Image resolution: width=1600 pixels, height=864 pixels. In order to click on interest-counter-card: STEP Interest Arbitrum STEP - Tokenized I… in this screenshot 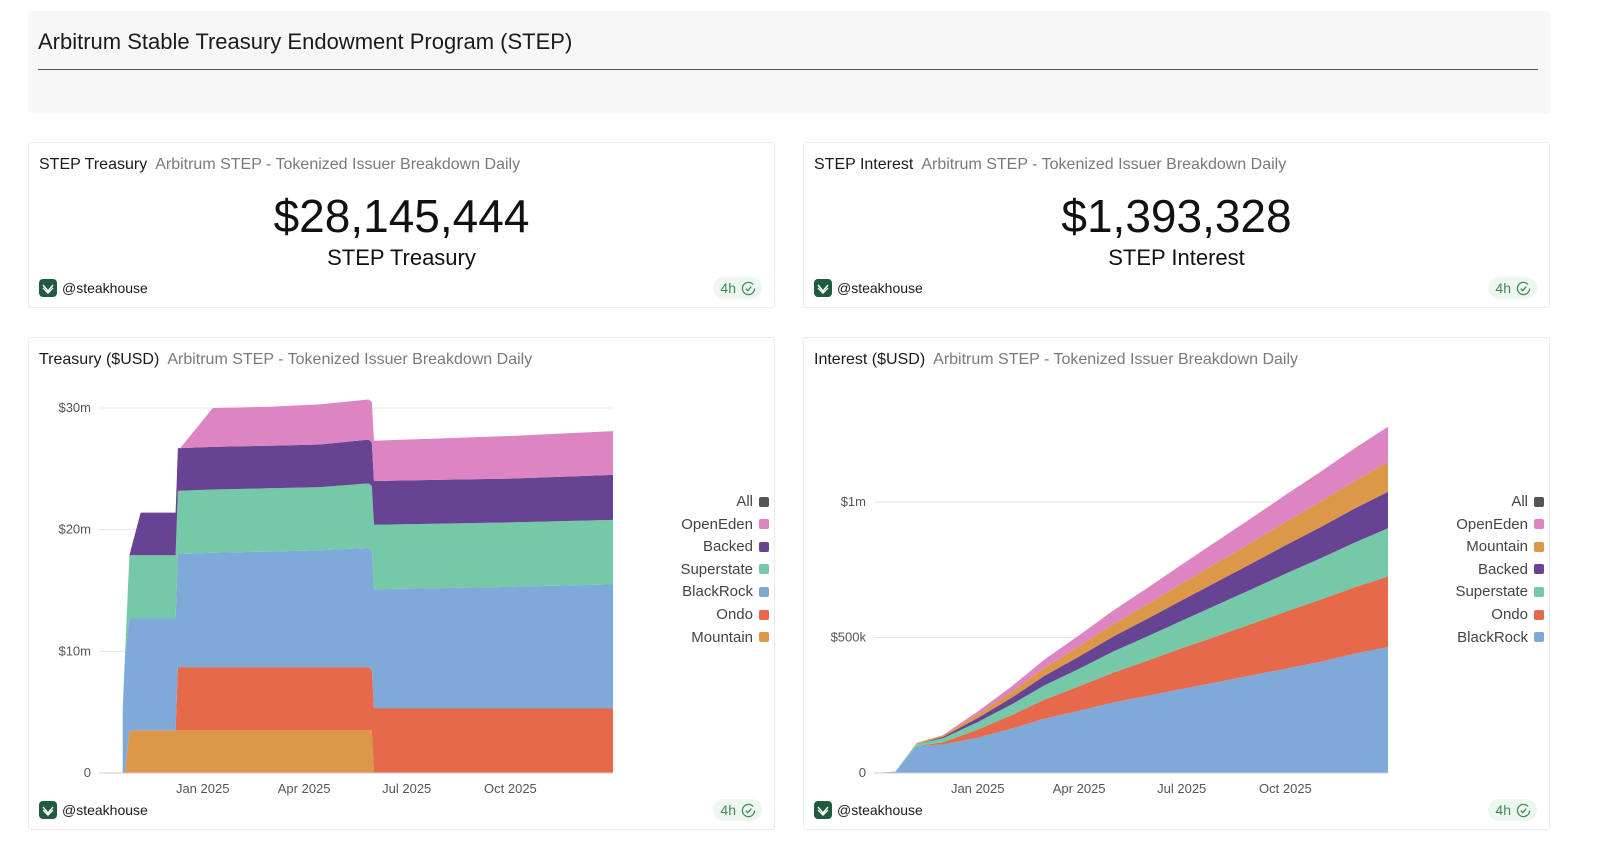, I will do `click(1176, 225)`.